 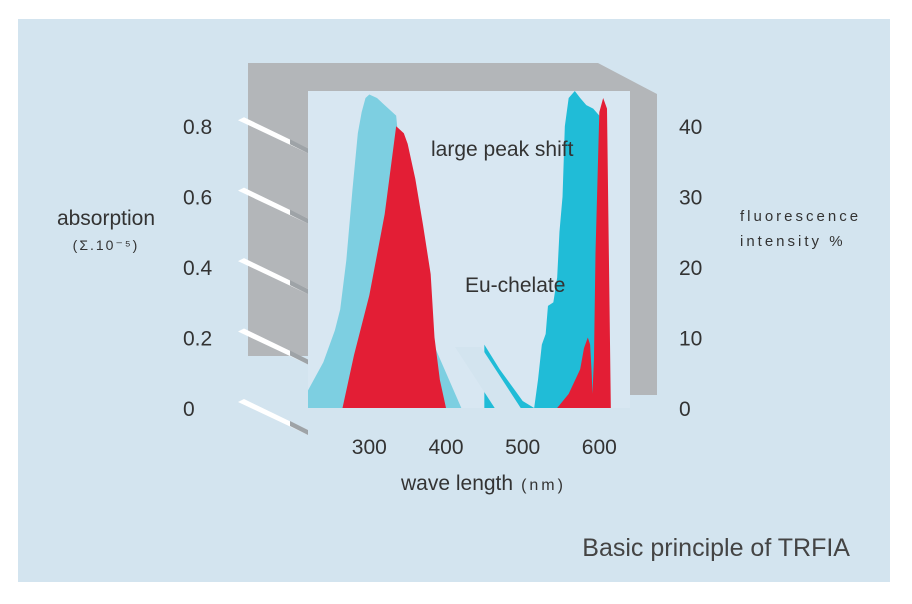 I want to click on series-eu-emission, so click(x=584, y=253).